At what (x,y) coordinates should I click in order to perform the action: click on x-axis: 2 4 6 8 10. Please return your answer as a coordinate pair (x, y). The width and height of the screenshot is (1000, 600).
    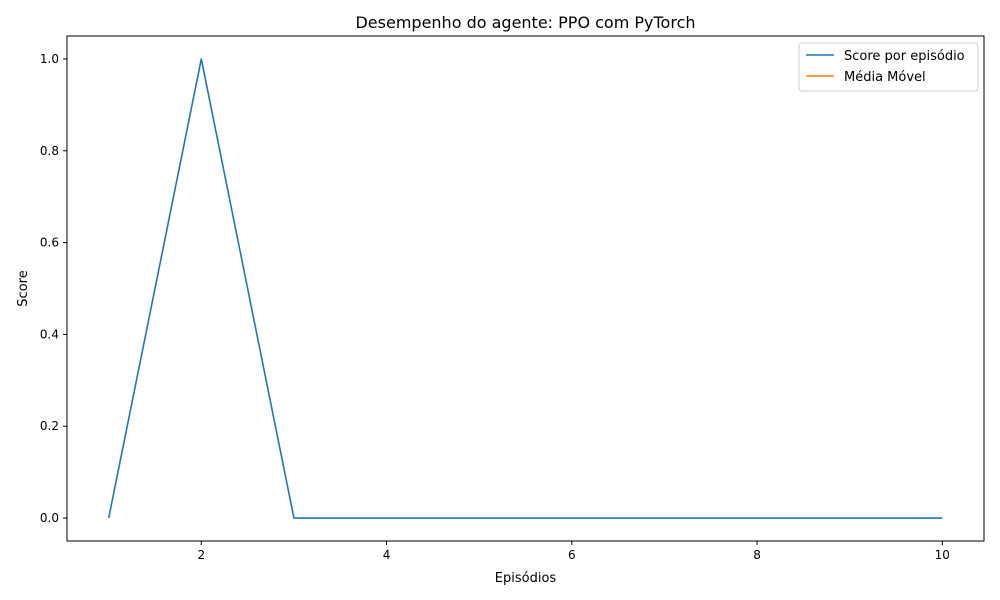
    Looking at the image, I should click on (573, 551).